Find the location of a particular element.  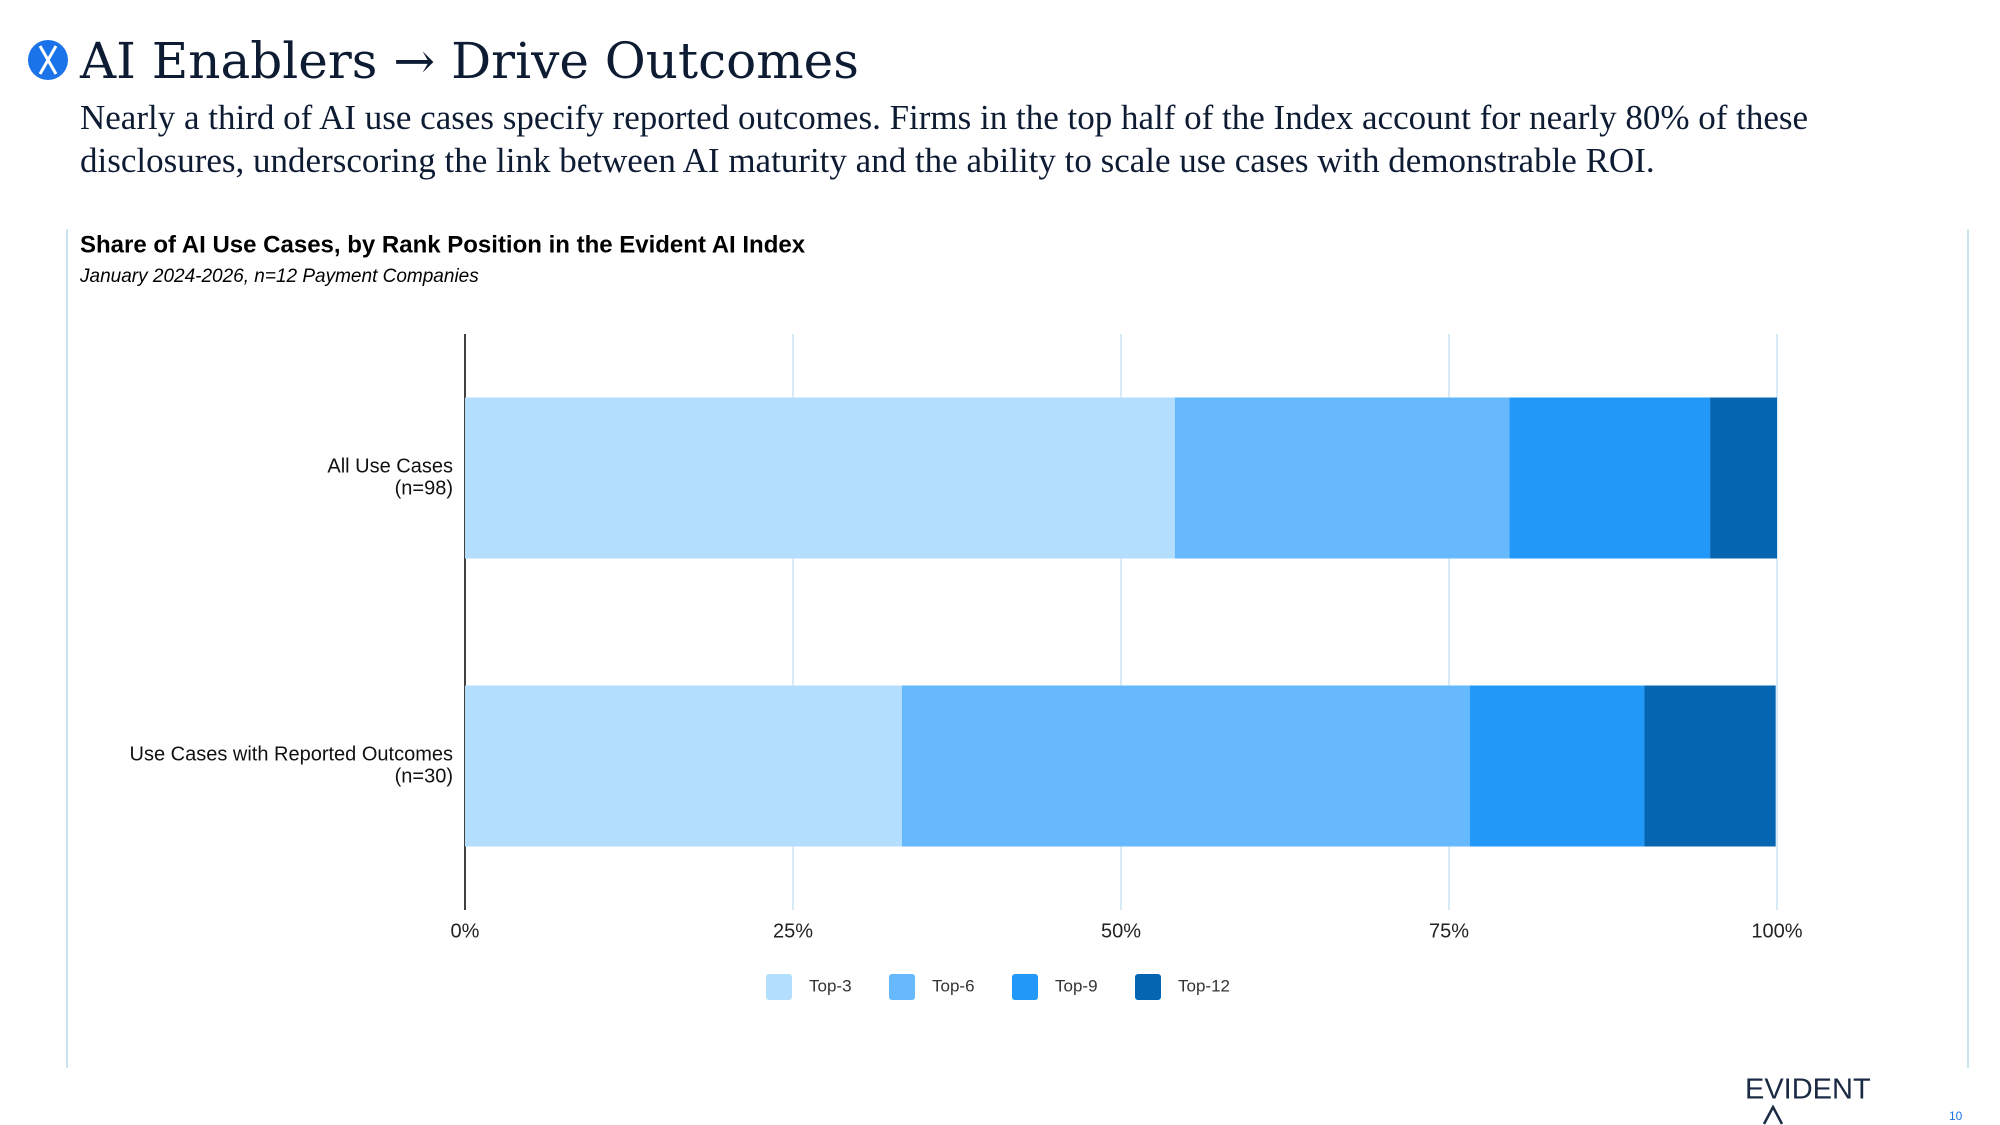

icon-mark is located at coordinates (48, 60).